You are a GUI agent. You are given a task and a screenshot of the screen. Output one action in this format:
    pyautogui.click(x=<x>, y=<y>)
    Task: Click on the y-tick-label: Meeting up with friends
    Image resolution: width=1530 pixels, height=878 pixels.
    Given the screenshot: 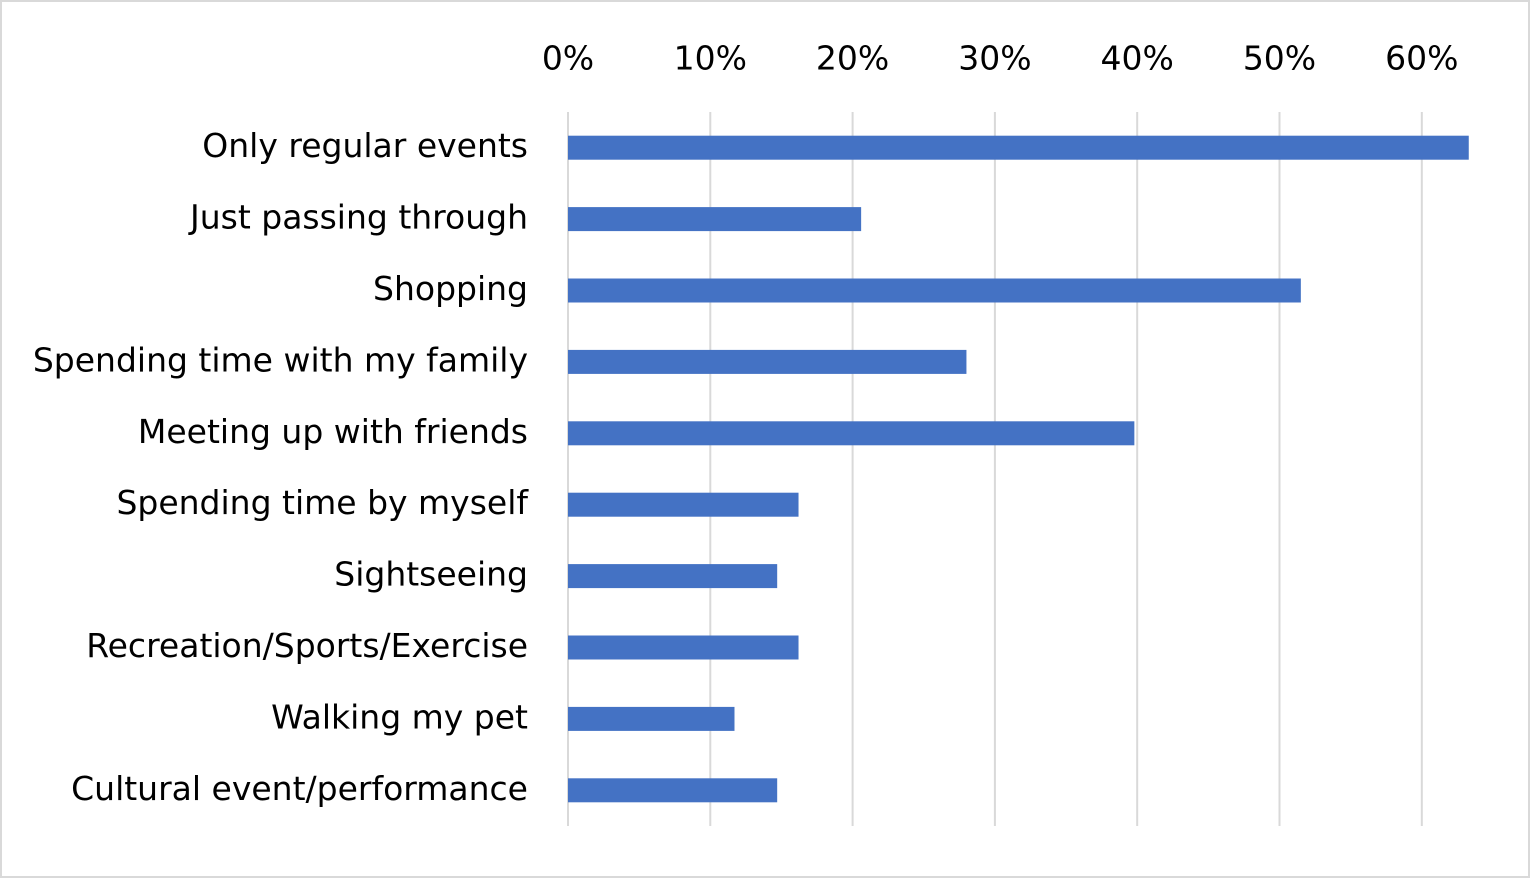 What is the action you would take?
    pyautogui.click(x=333, y=431)
    